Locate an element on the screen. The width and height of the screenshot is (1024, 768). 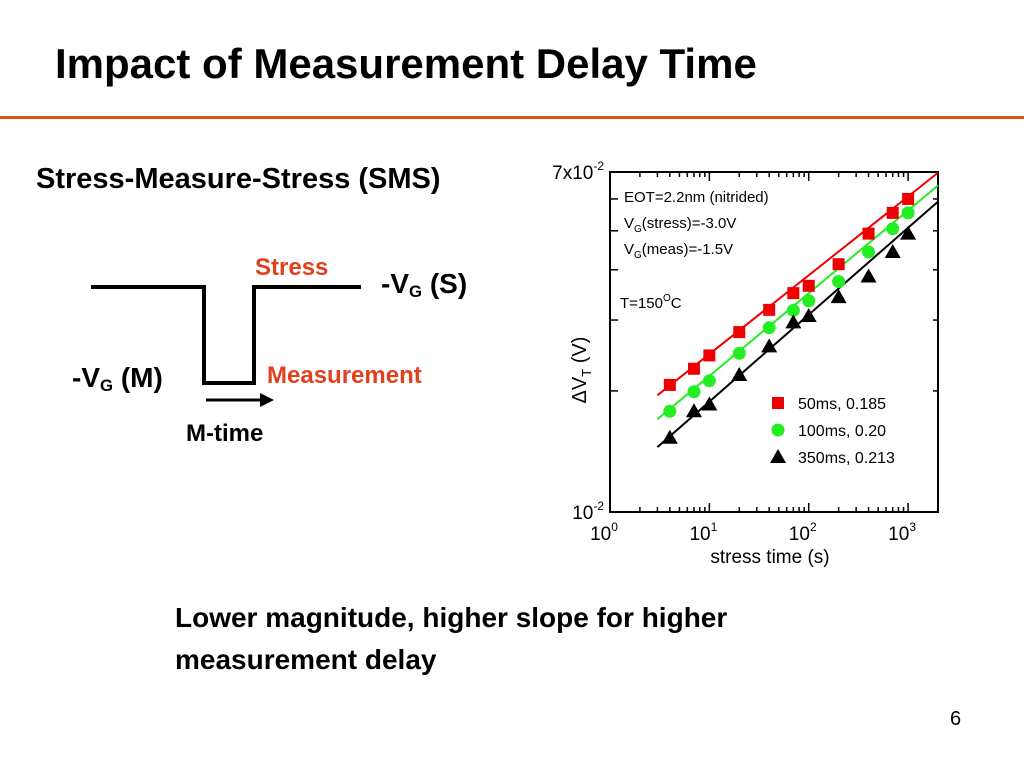
x-tick-label: 10³ is located at coordinates (902, 532).